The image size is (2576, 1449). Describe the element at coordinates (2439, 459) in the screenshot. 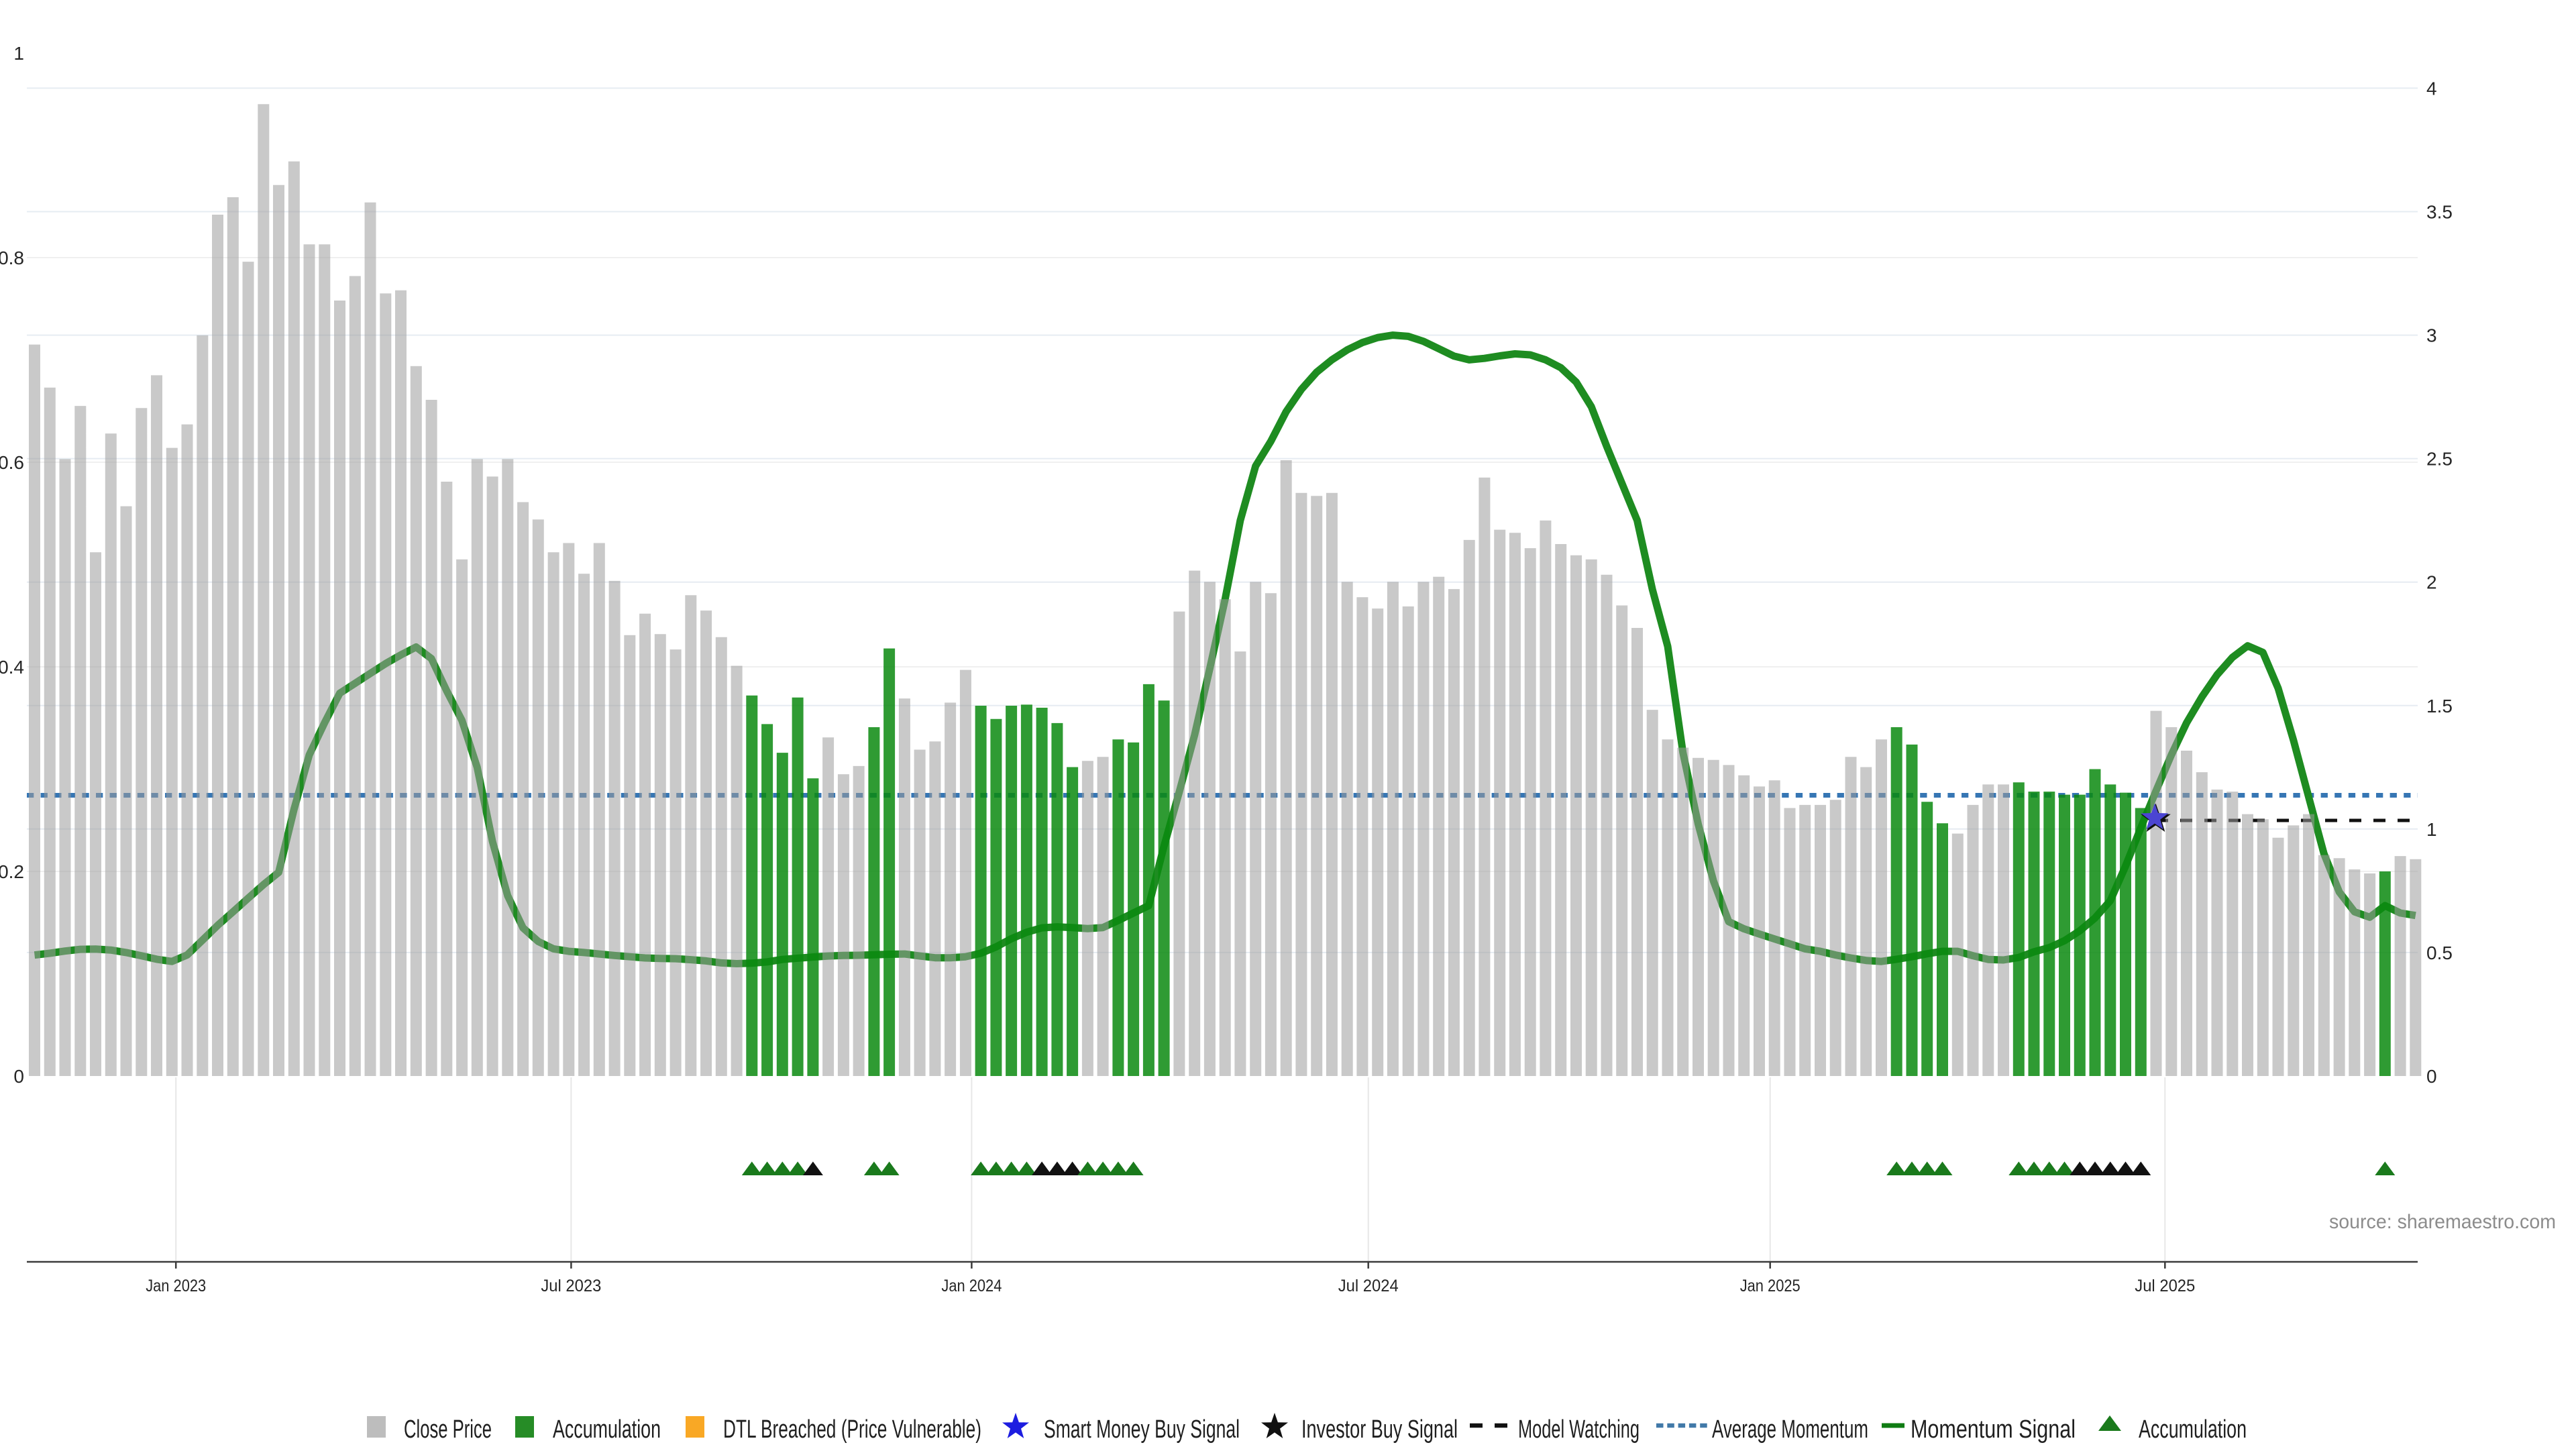

I see `svg-text: 2.5` at that location.